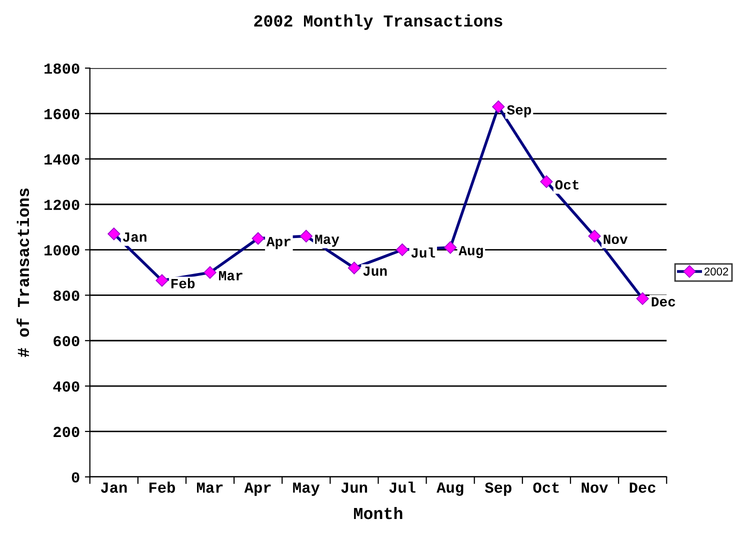 The width and height of the screenshot is (749, 545). I want to click on x-tick-label: Nov, so click(595, 487).